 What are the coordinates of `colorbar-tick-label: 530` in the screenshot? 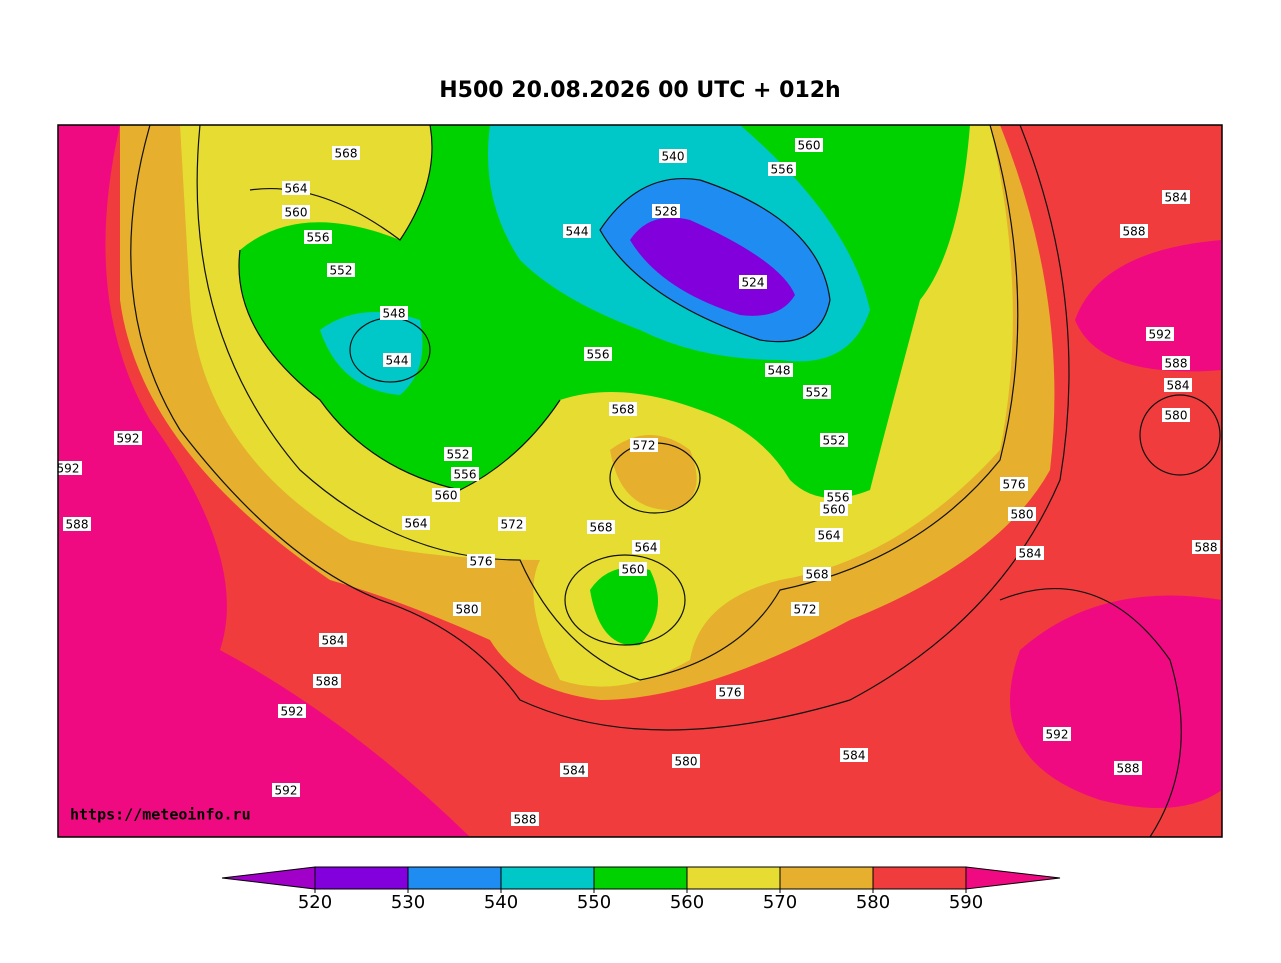 It's located at (408, 902).